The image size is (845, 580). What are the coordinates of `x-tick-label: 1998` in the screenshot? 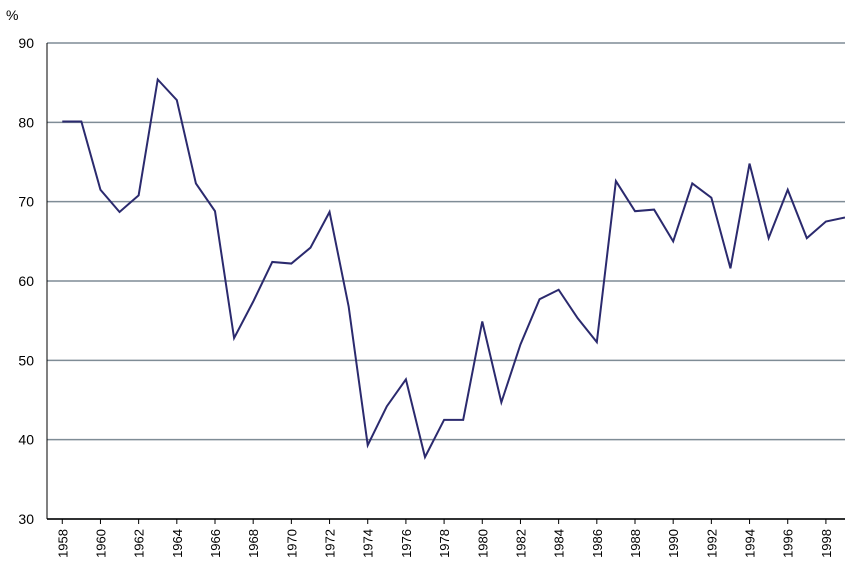 It's located at (826, 543).